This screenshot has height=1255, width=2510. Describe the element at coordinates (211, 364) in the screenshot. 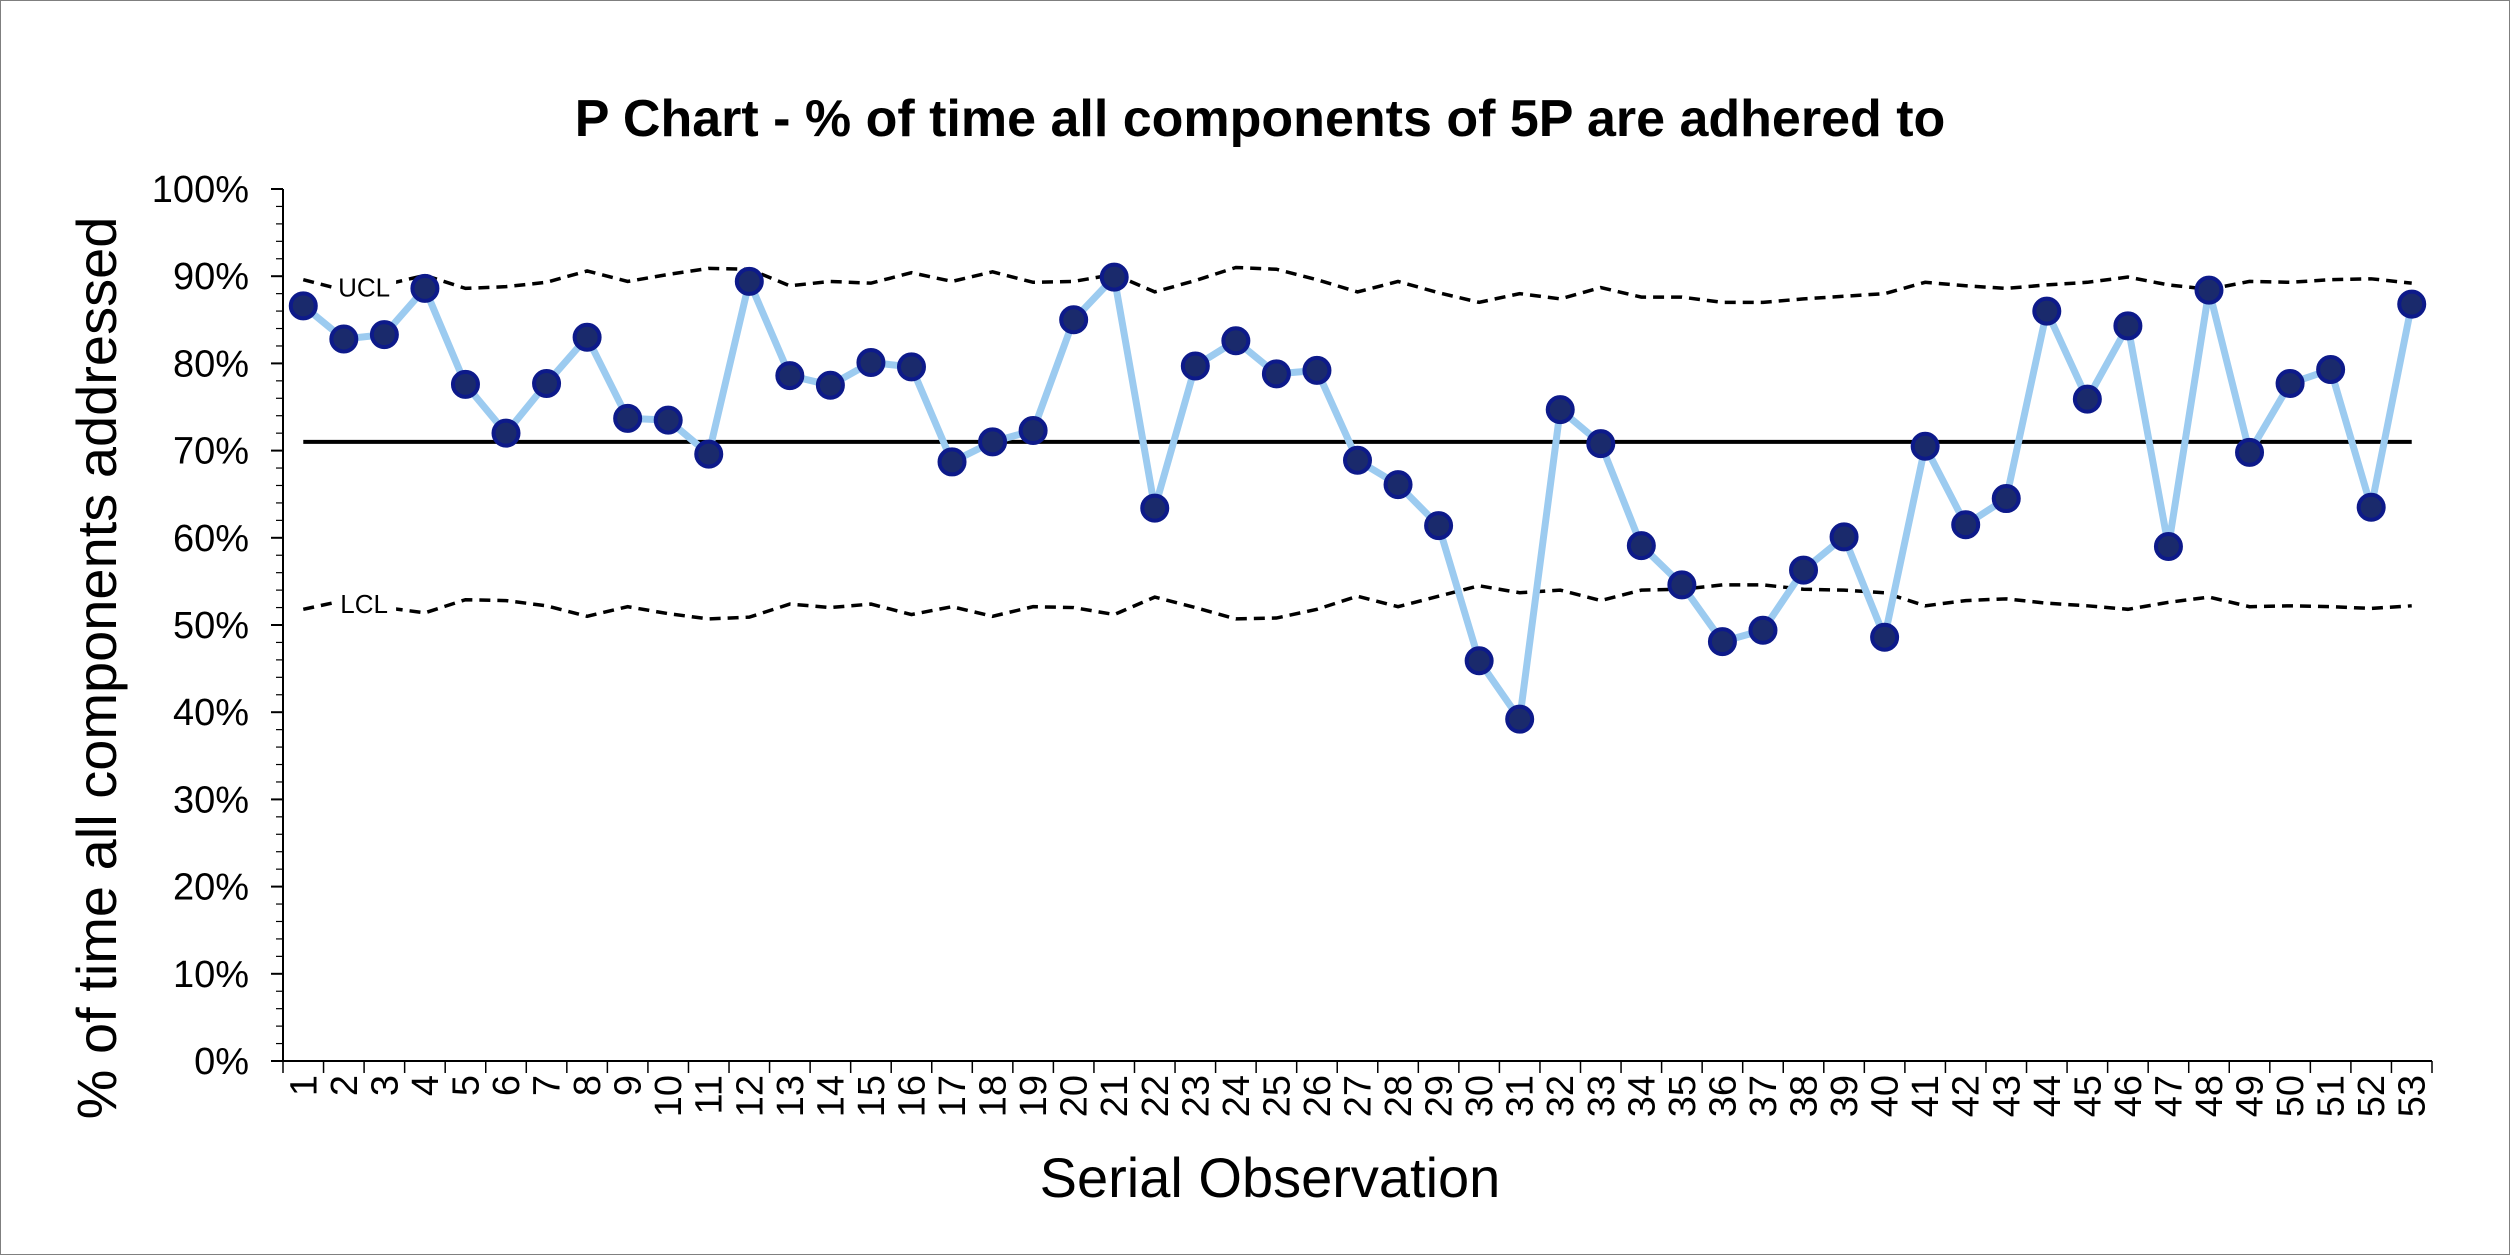

I see `y-tick-label: 80%` at that location.